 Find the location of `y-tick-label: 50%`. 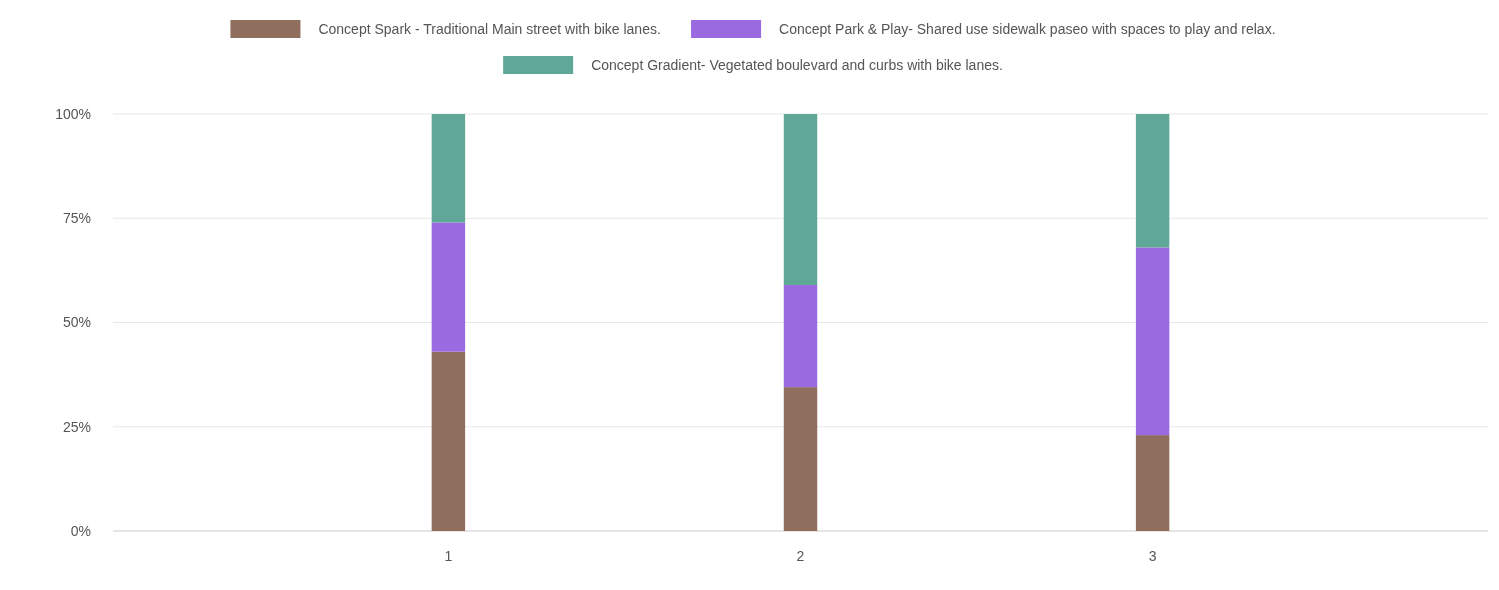

y-tick-label: 50% is located at coordinates (76, 322).